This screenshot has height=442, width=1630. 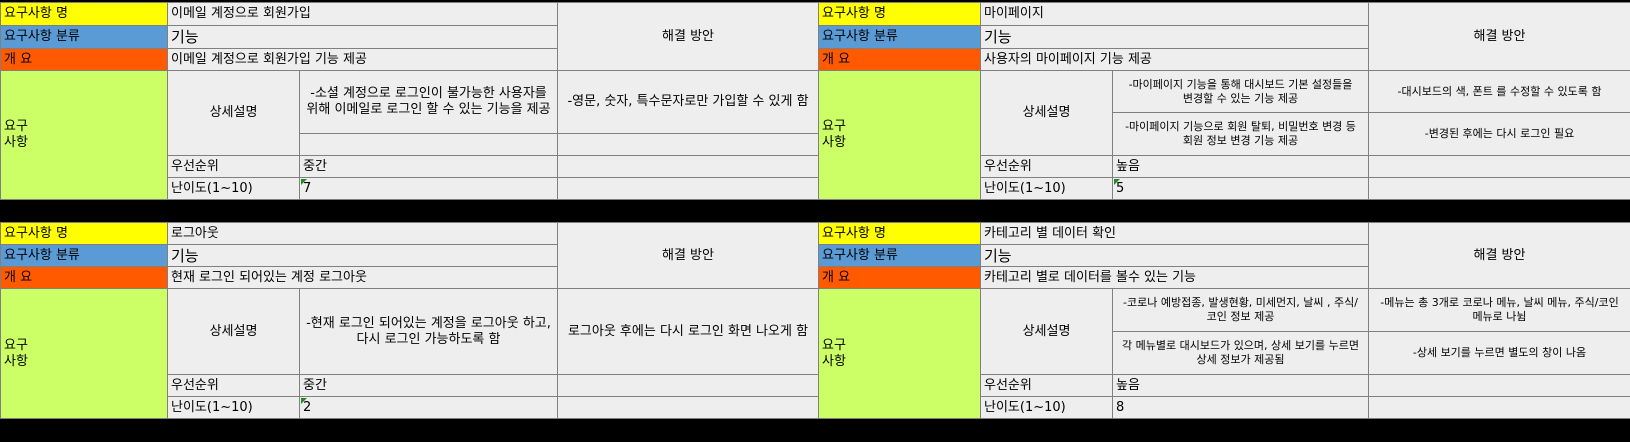 What do you see at coordinates (1499, 310) in the screenshot?
I see `solution-cell-1: -메뉴는 총 3개로 코로나 메뉴, 날씨 메뉴, 주식/코인 메뉴로 나뉨` at bounding box center [1499, 310].